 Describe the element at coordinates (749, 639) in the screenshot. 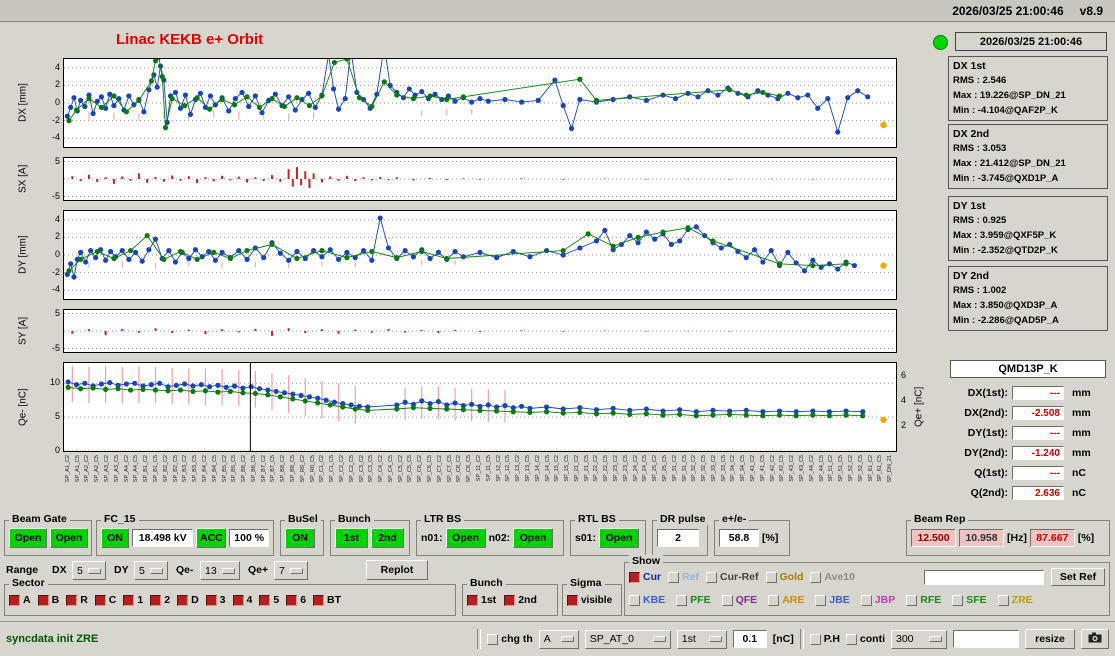

I see `threshold-field: 0.1` at that location.